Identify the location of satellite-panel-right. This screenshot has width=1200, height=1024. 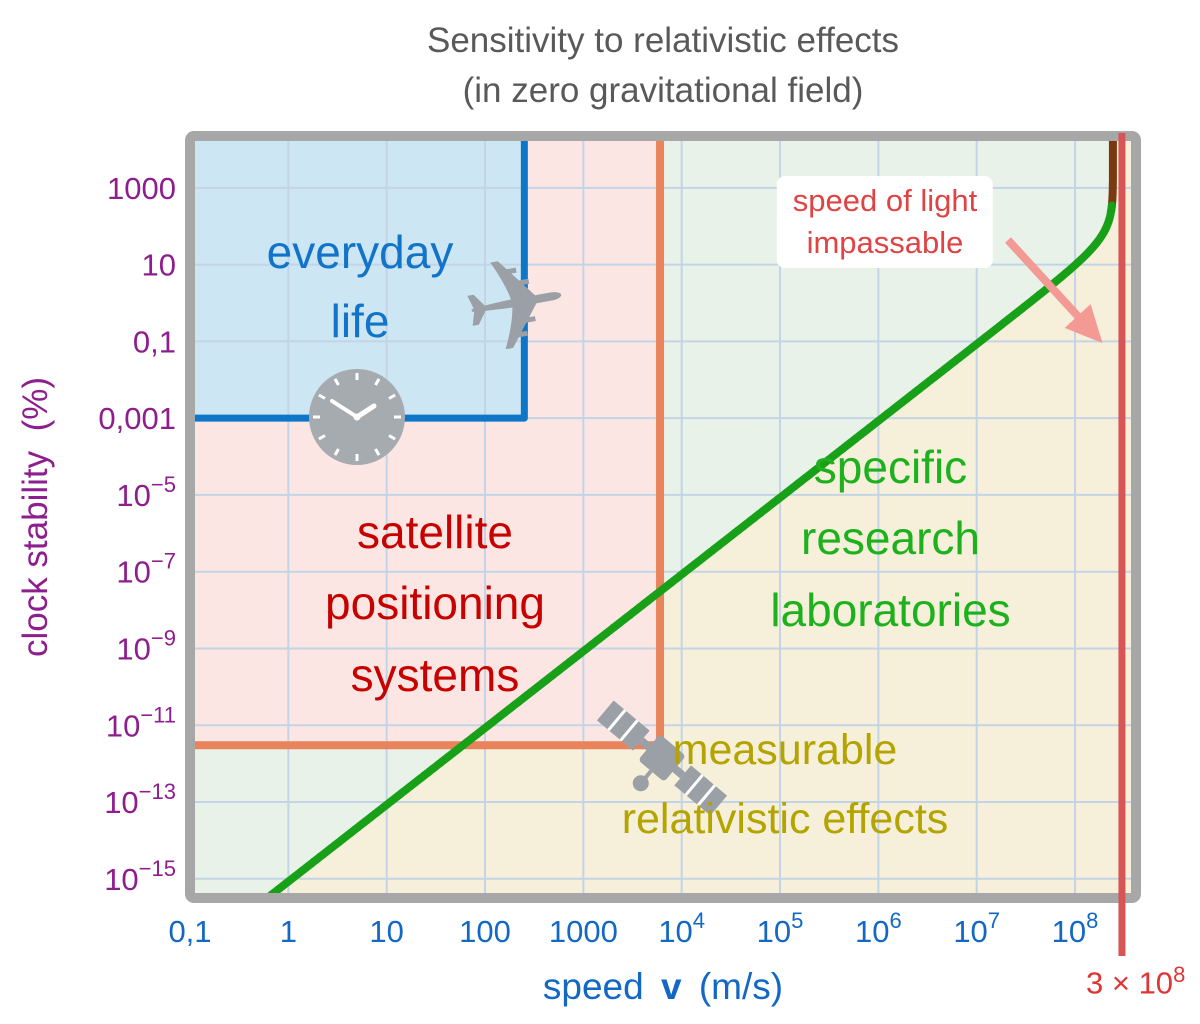
(701, 790).